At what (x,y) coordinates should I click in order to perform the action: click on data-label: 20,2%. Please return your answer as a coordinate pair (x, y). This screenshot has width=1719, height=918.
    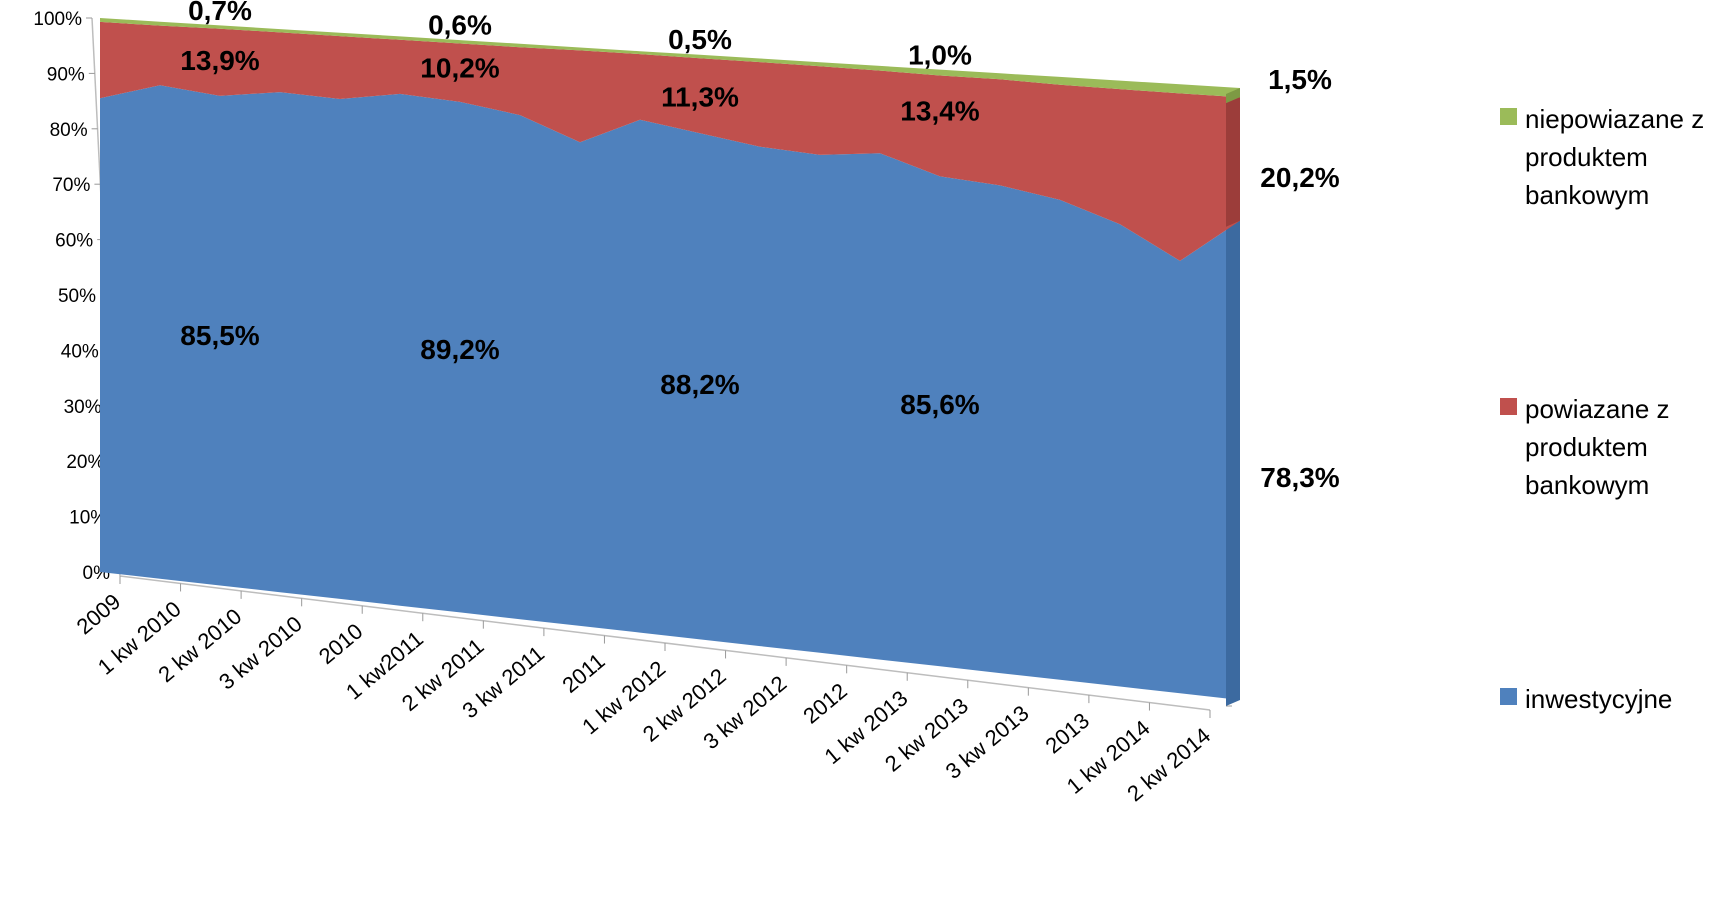
    Looking at the image, I should click on (1299, 177).